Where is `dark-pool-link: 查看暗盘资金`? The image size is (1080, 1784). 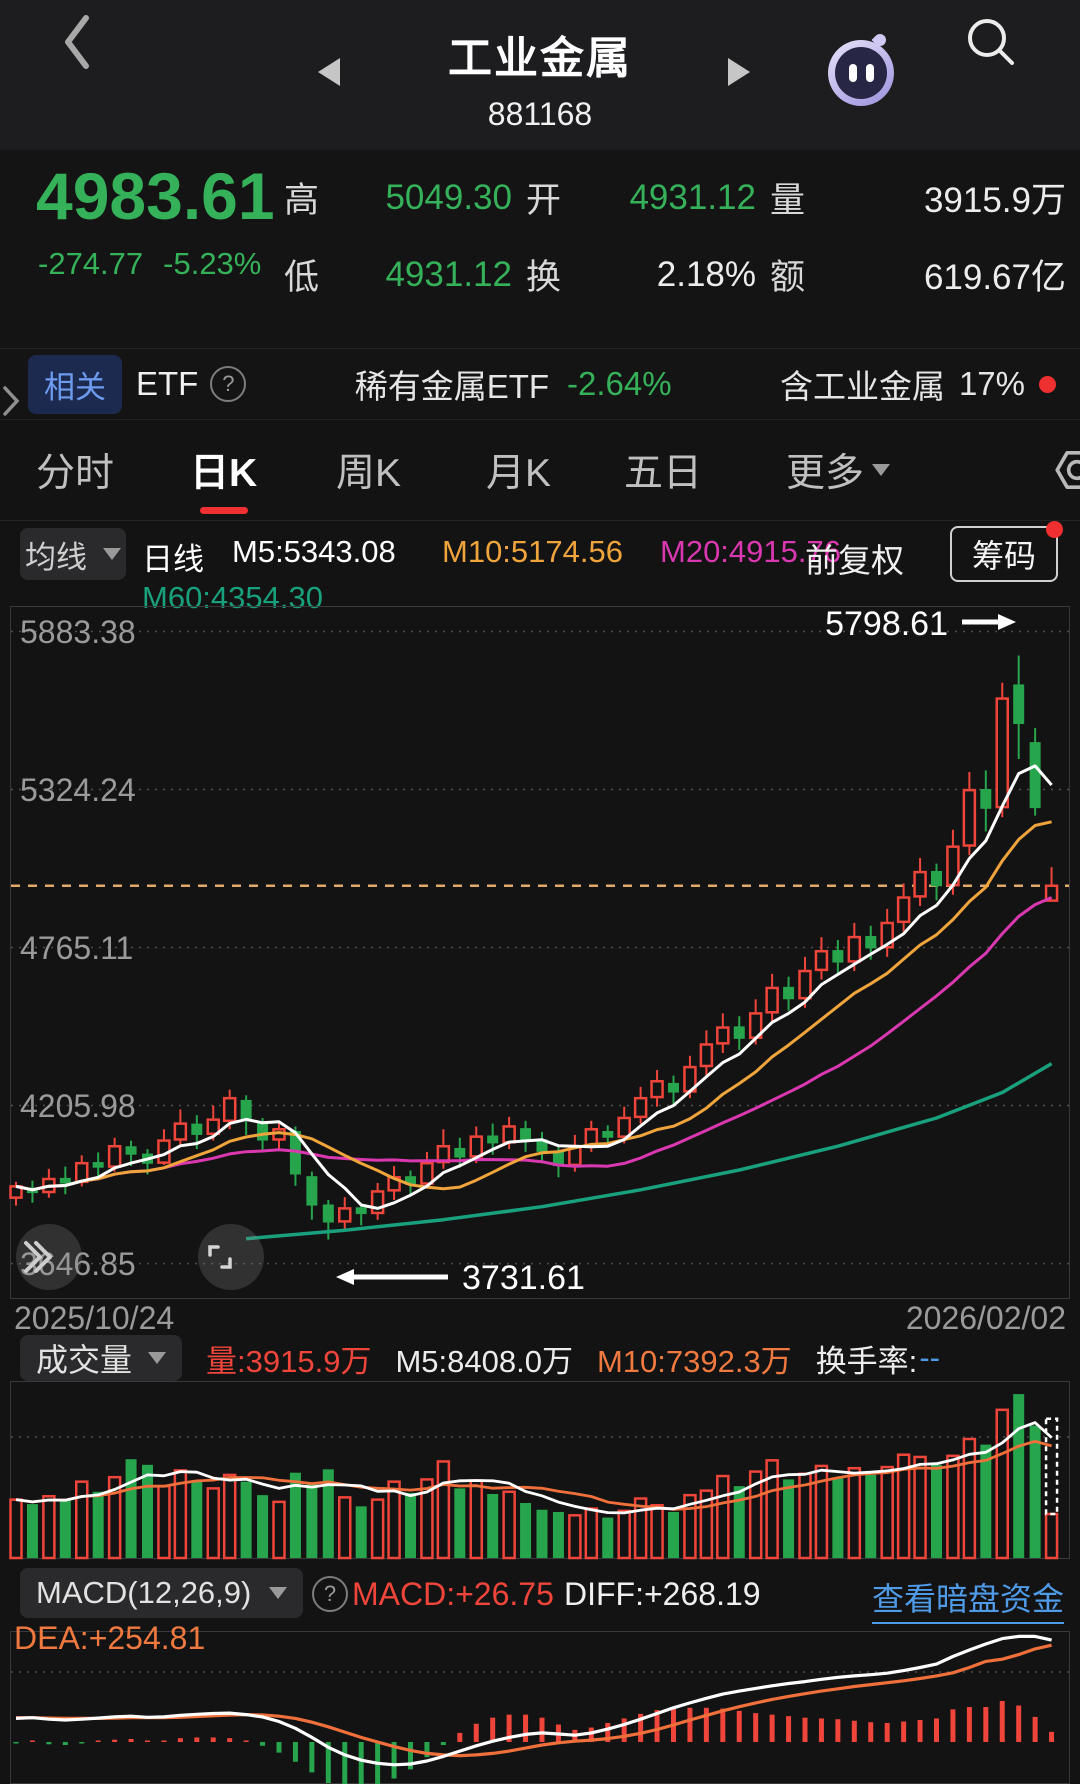
dark-pool-link: 查看暗盘资金 is located at coordinates (967, 1599).